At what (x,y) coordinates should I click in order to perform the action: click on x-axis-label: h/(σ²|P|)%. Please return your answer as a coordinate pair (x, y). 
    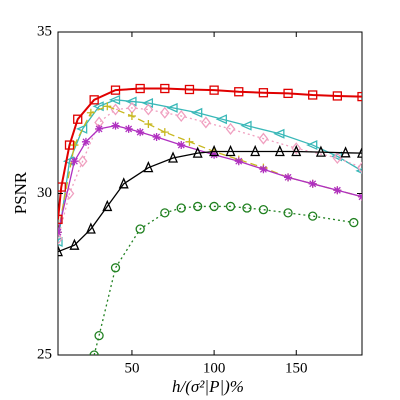
    Looking at the image, I should click on (208, 386).